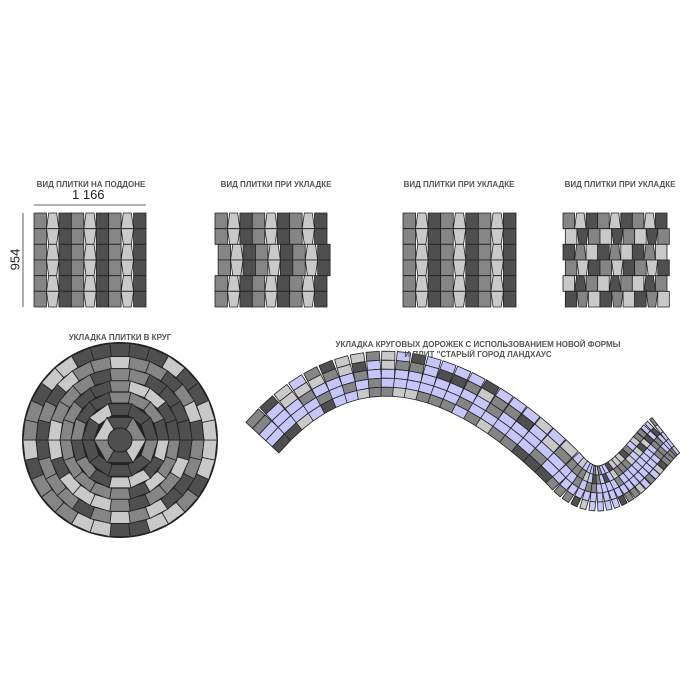  Describe the element at coordinates (120, 337) in the screenshot. I see `label-circle-laying: УКЛАДКА ПЛИТКИ В КРУГ` at that location.